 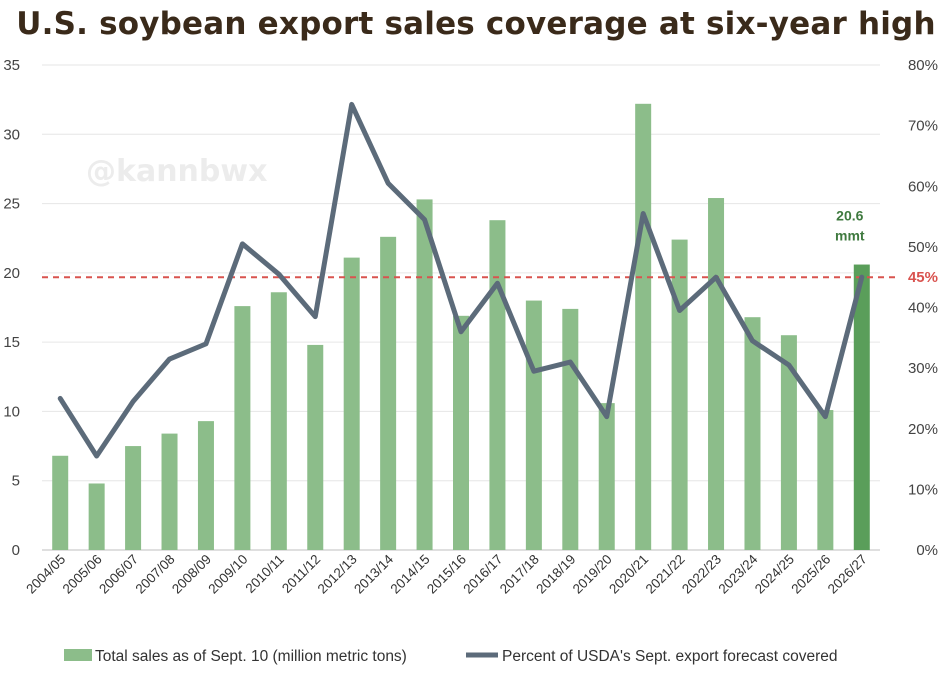 What do you see at coordinates (410, 574) in the screenshot?
I see `x-axis-tick-label: 2014/15` at bounding box center [410, 574].